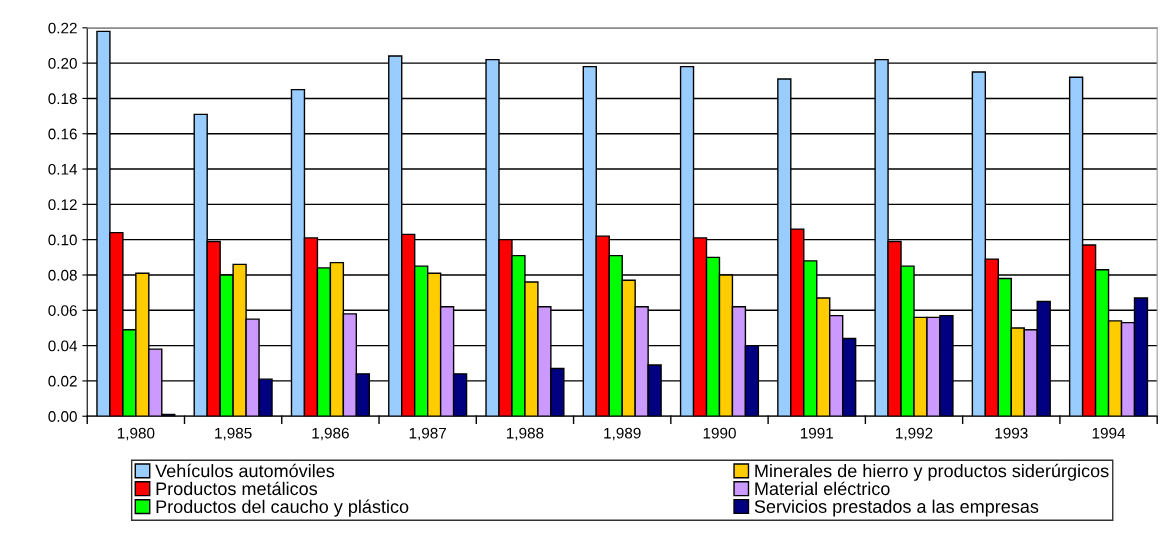  What do you see at coordinates (63, 346) in the screenshot?
I see `y-tick-label: 0.04` at bounding box center [63, 346].